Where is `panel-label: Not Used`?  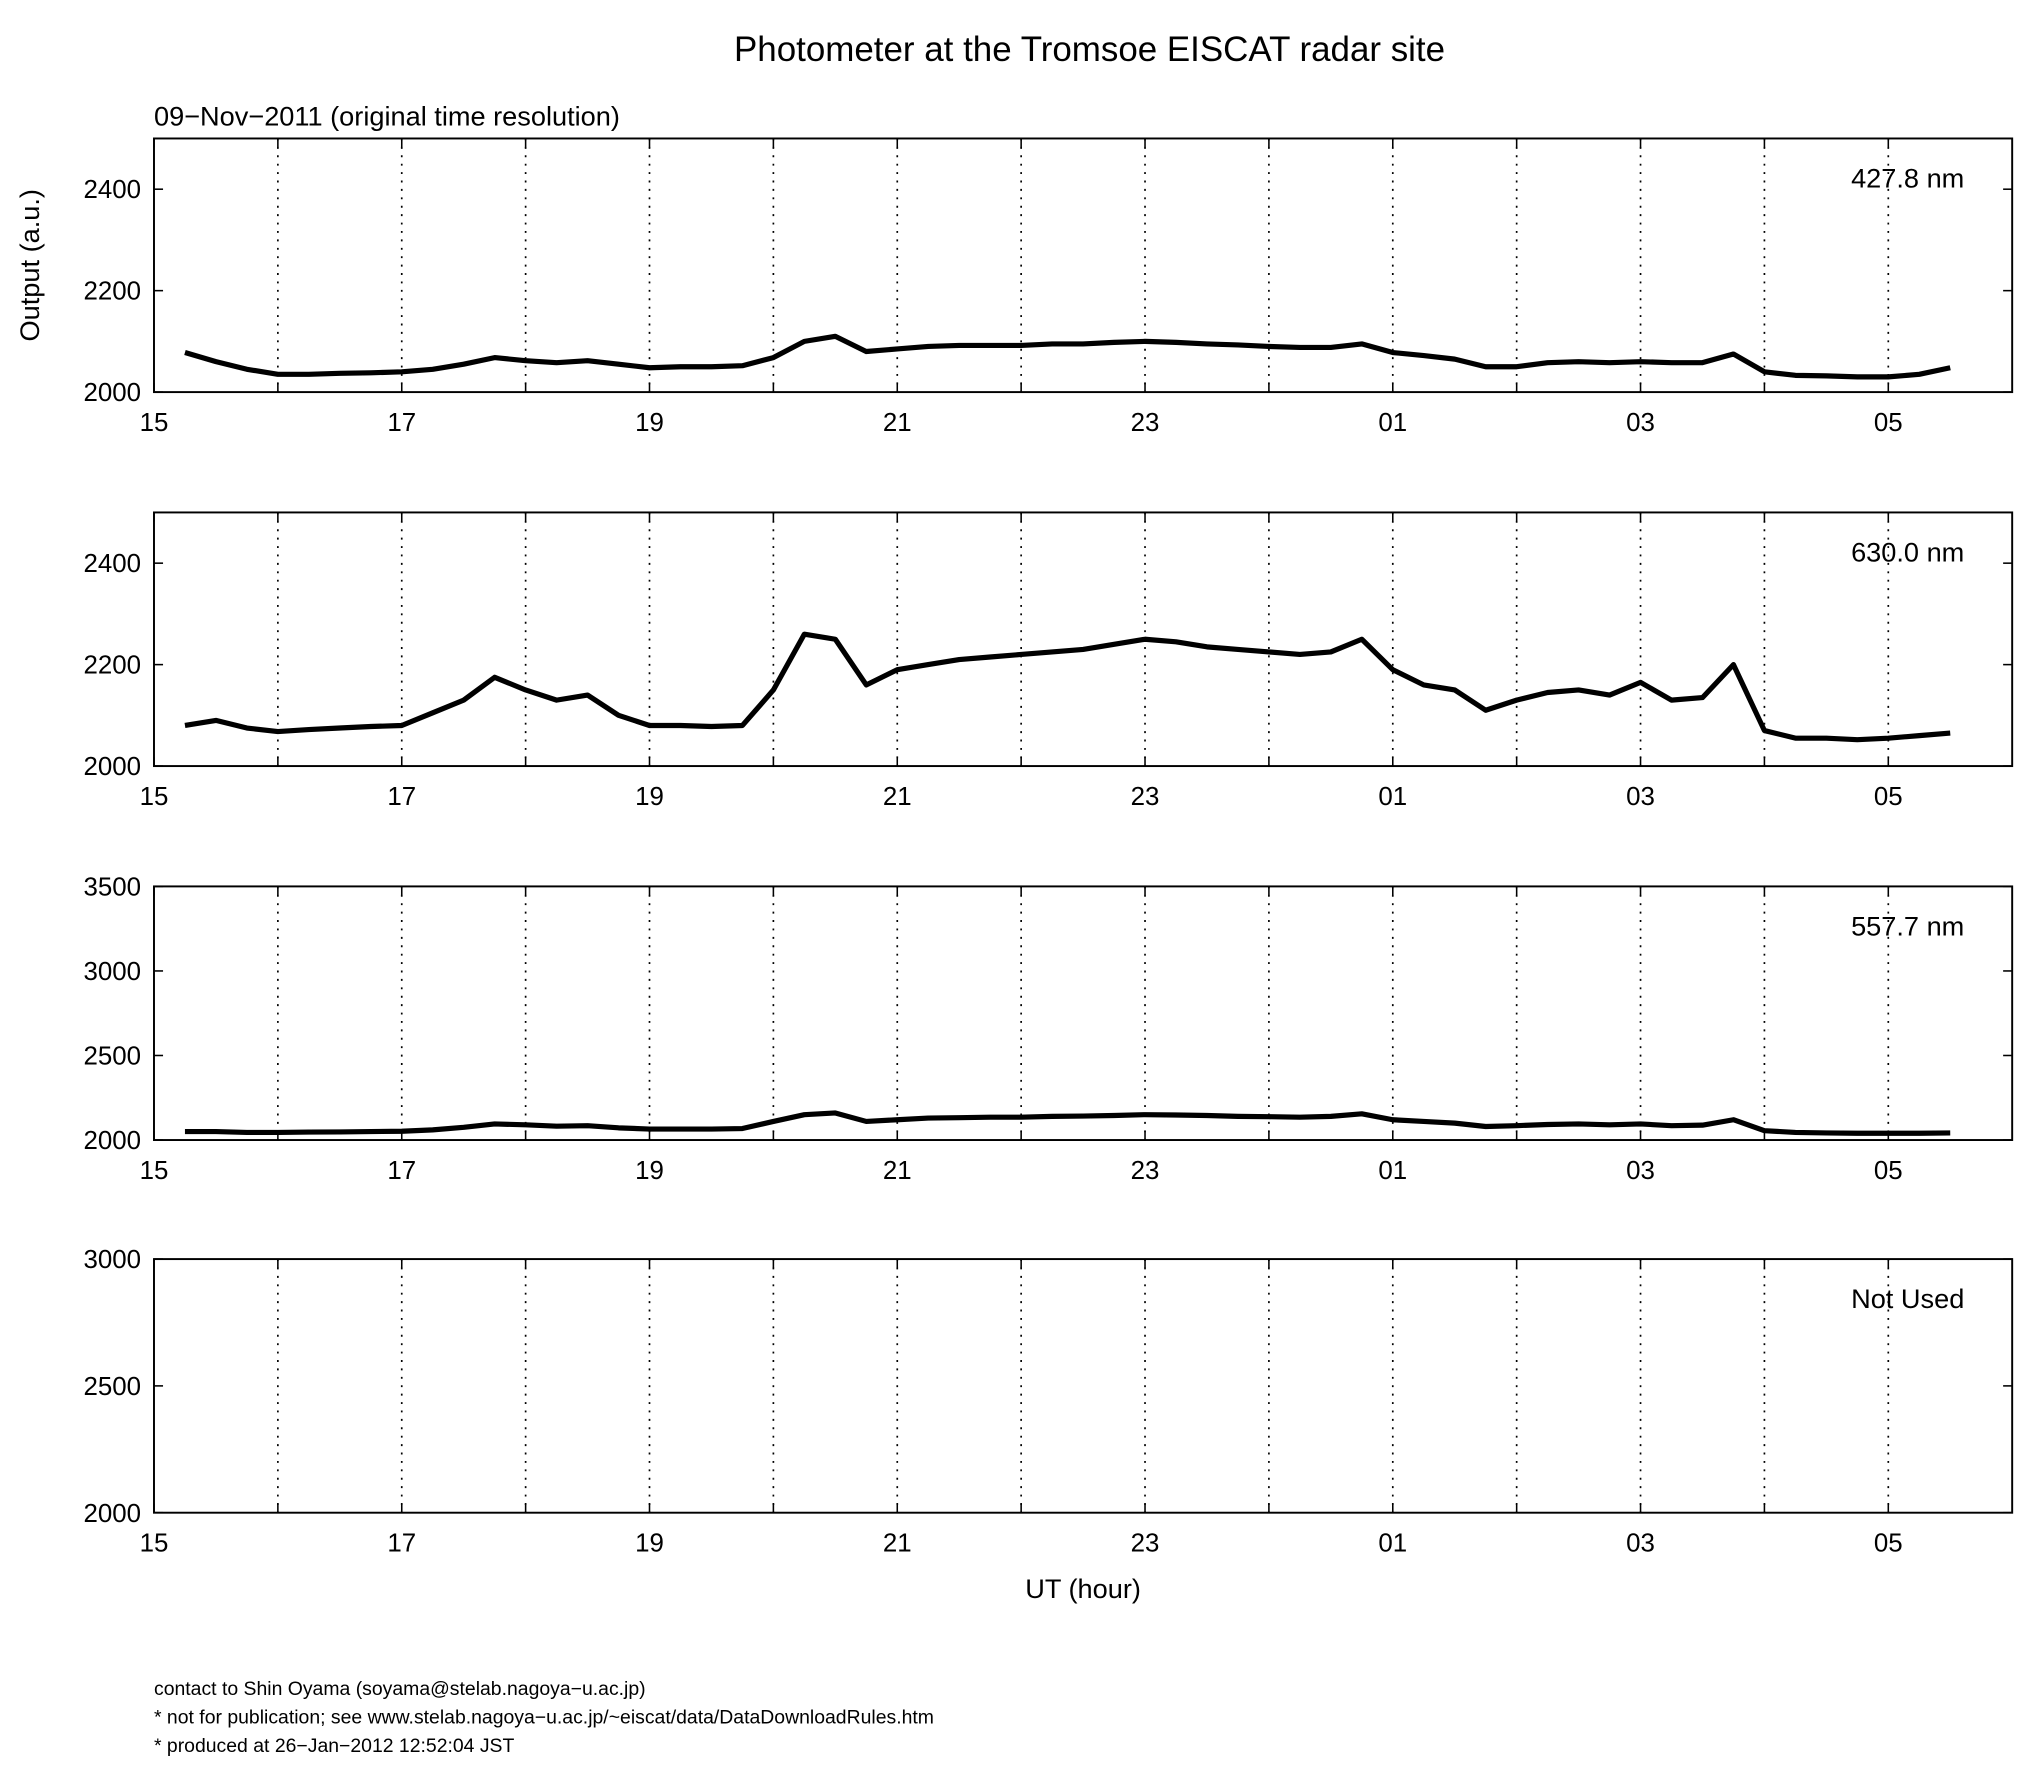
panel-label: Not Used is located at coordinates (1907, 1298).